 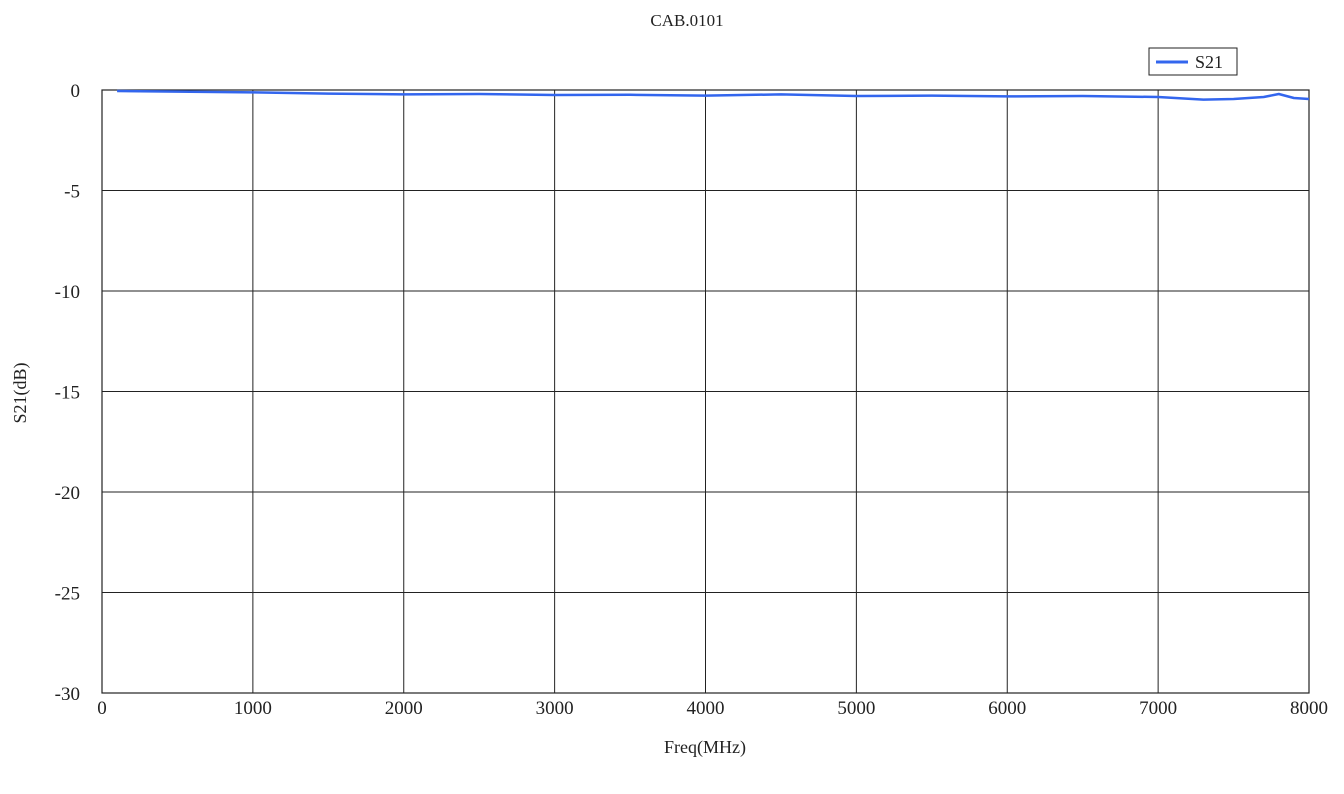 What do you see at coordinates (1158, 708) in the screenshot?
I see `x-tick-label: 7000` at bounding box center [1158, 708].